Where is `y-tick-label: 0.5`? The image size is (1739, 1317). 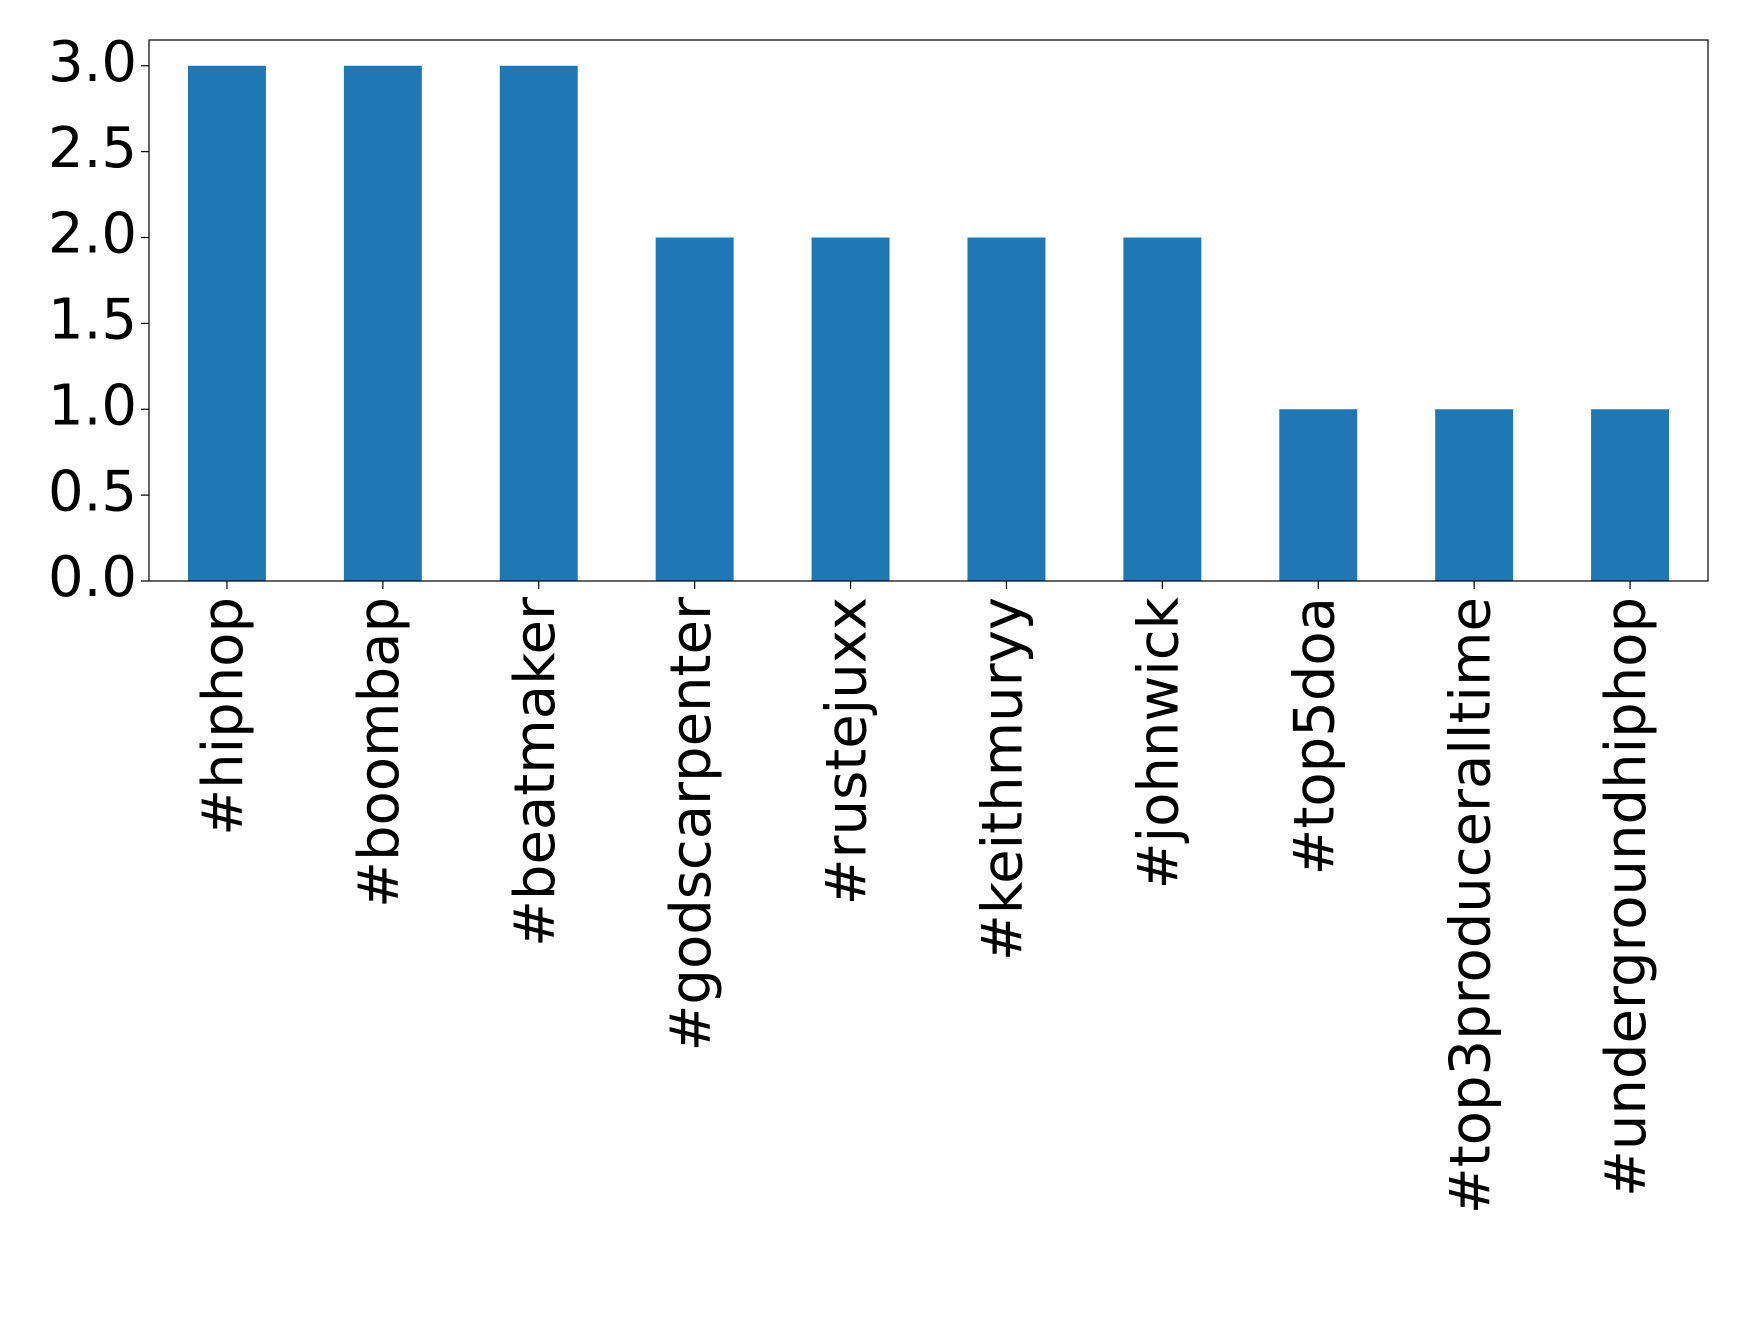
y-tick-label: 0.5 is located at coordinates (92, 491).